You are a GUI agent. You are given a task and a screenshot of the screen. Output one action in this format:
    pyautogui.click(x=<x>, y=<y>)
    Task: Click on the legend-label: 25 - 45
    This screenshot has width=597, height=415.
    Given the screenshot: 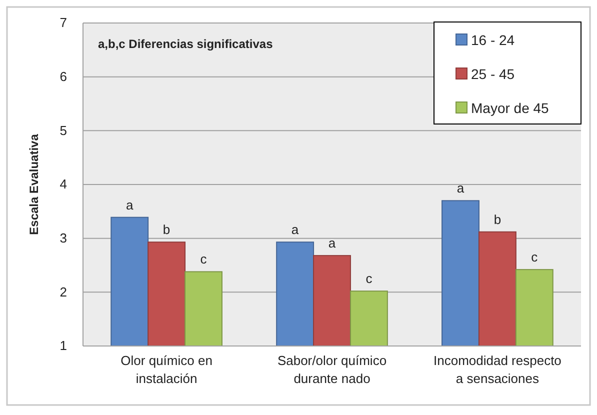 What is the action you would take?
    pyautogui.click(x=493, y=74)
    